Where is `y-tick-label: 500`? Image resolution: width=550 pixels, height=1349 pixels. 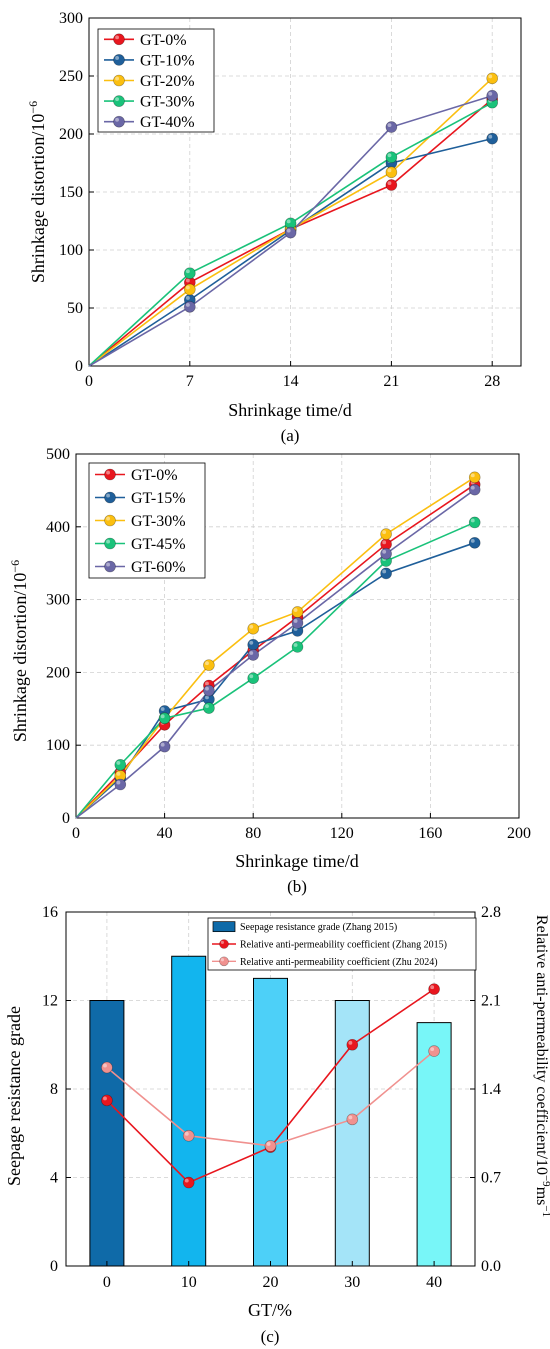 y-tick-label: 500 is located at coordinates (58, 454).